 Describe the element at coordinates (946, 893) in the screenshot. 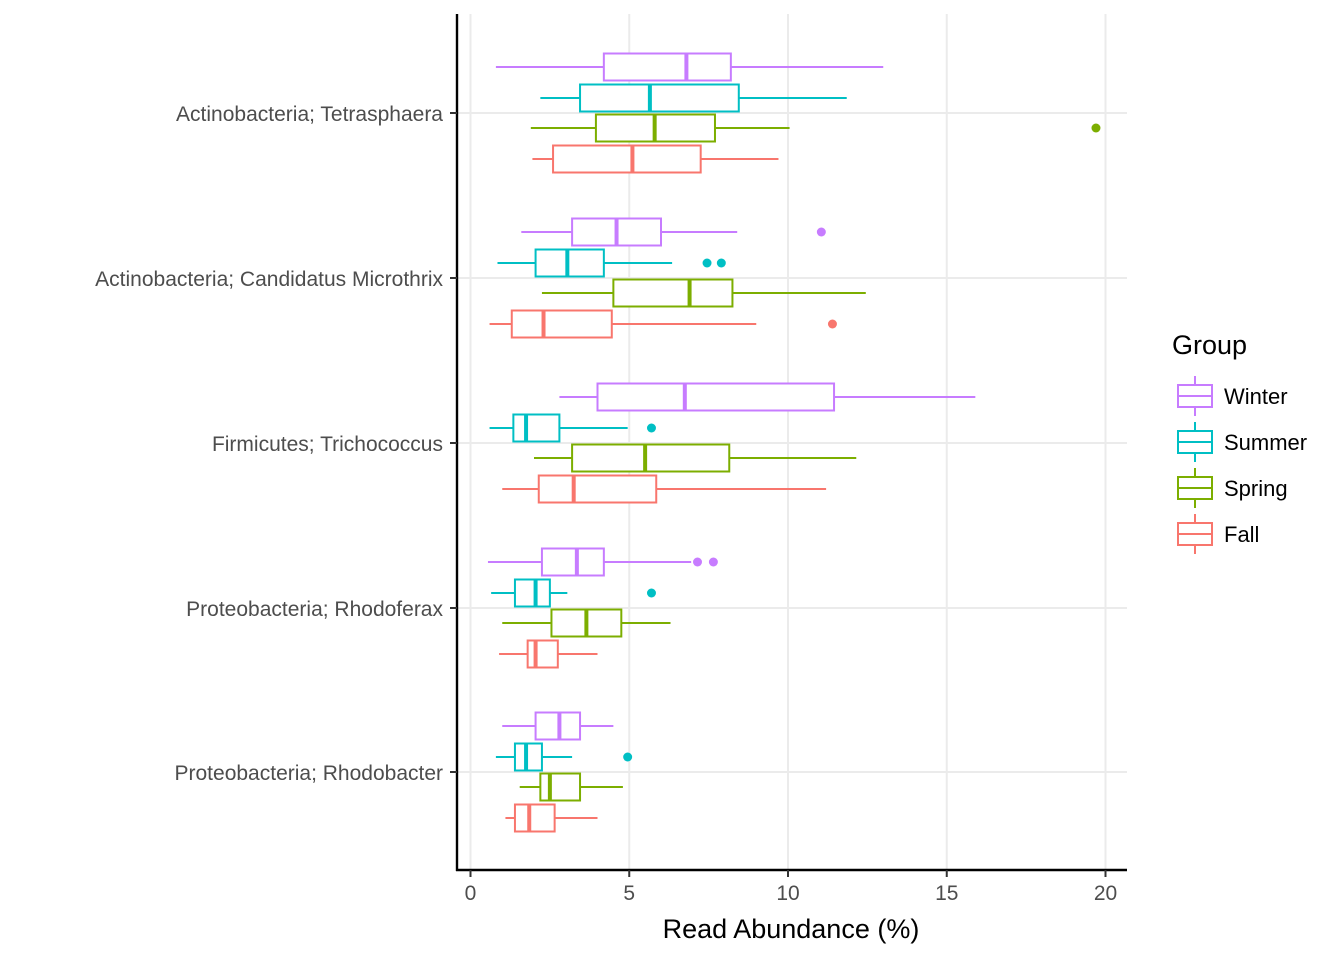

I see `x-tick-label-15: 15` at that location.